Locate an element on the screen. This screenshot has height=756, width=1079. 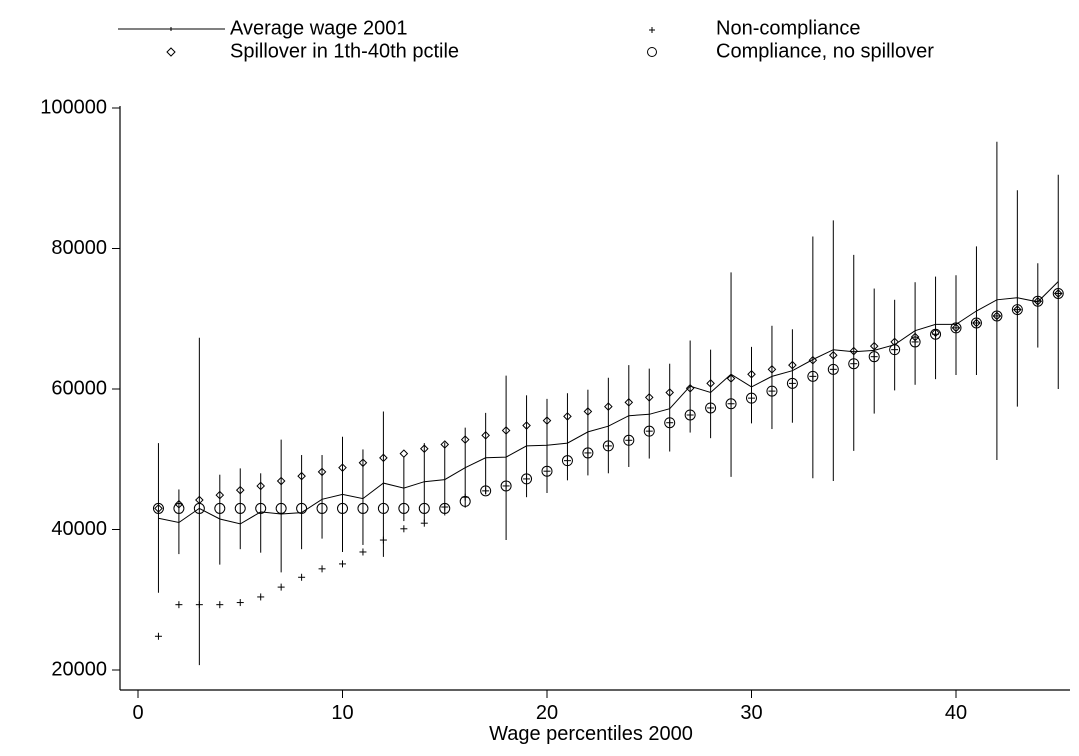
x-tick-label: 20 is located at coordinates (547, 713).